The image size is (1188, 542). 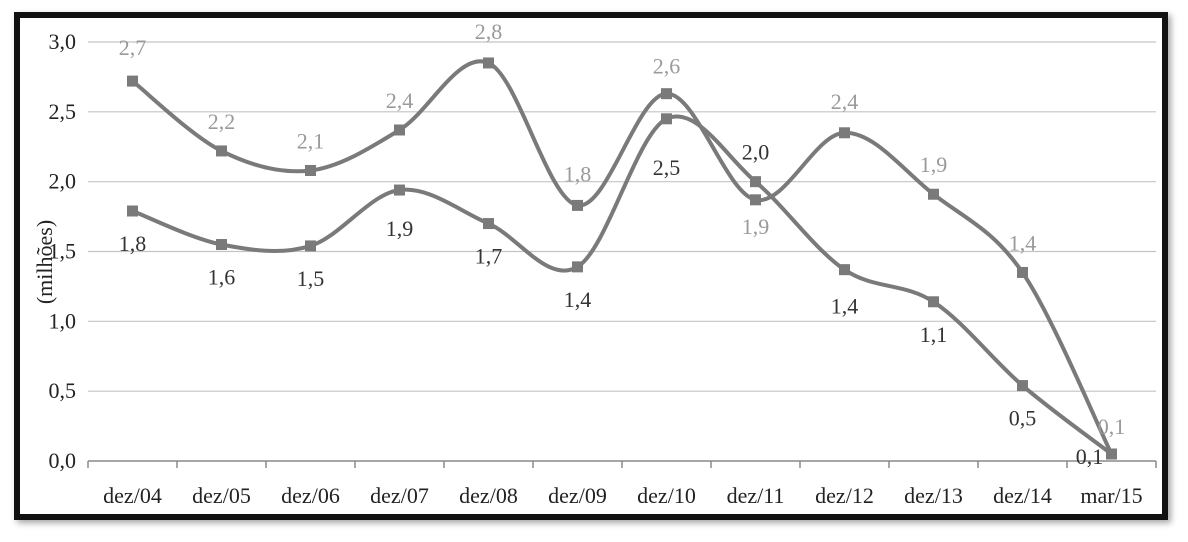 I want to click on y-tick-label: 3,0, so click(x=63, y=41).